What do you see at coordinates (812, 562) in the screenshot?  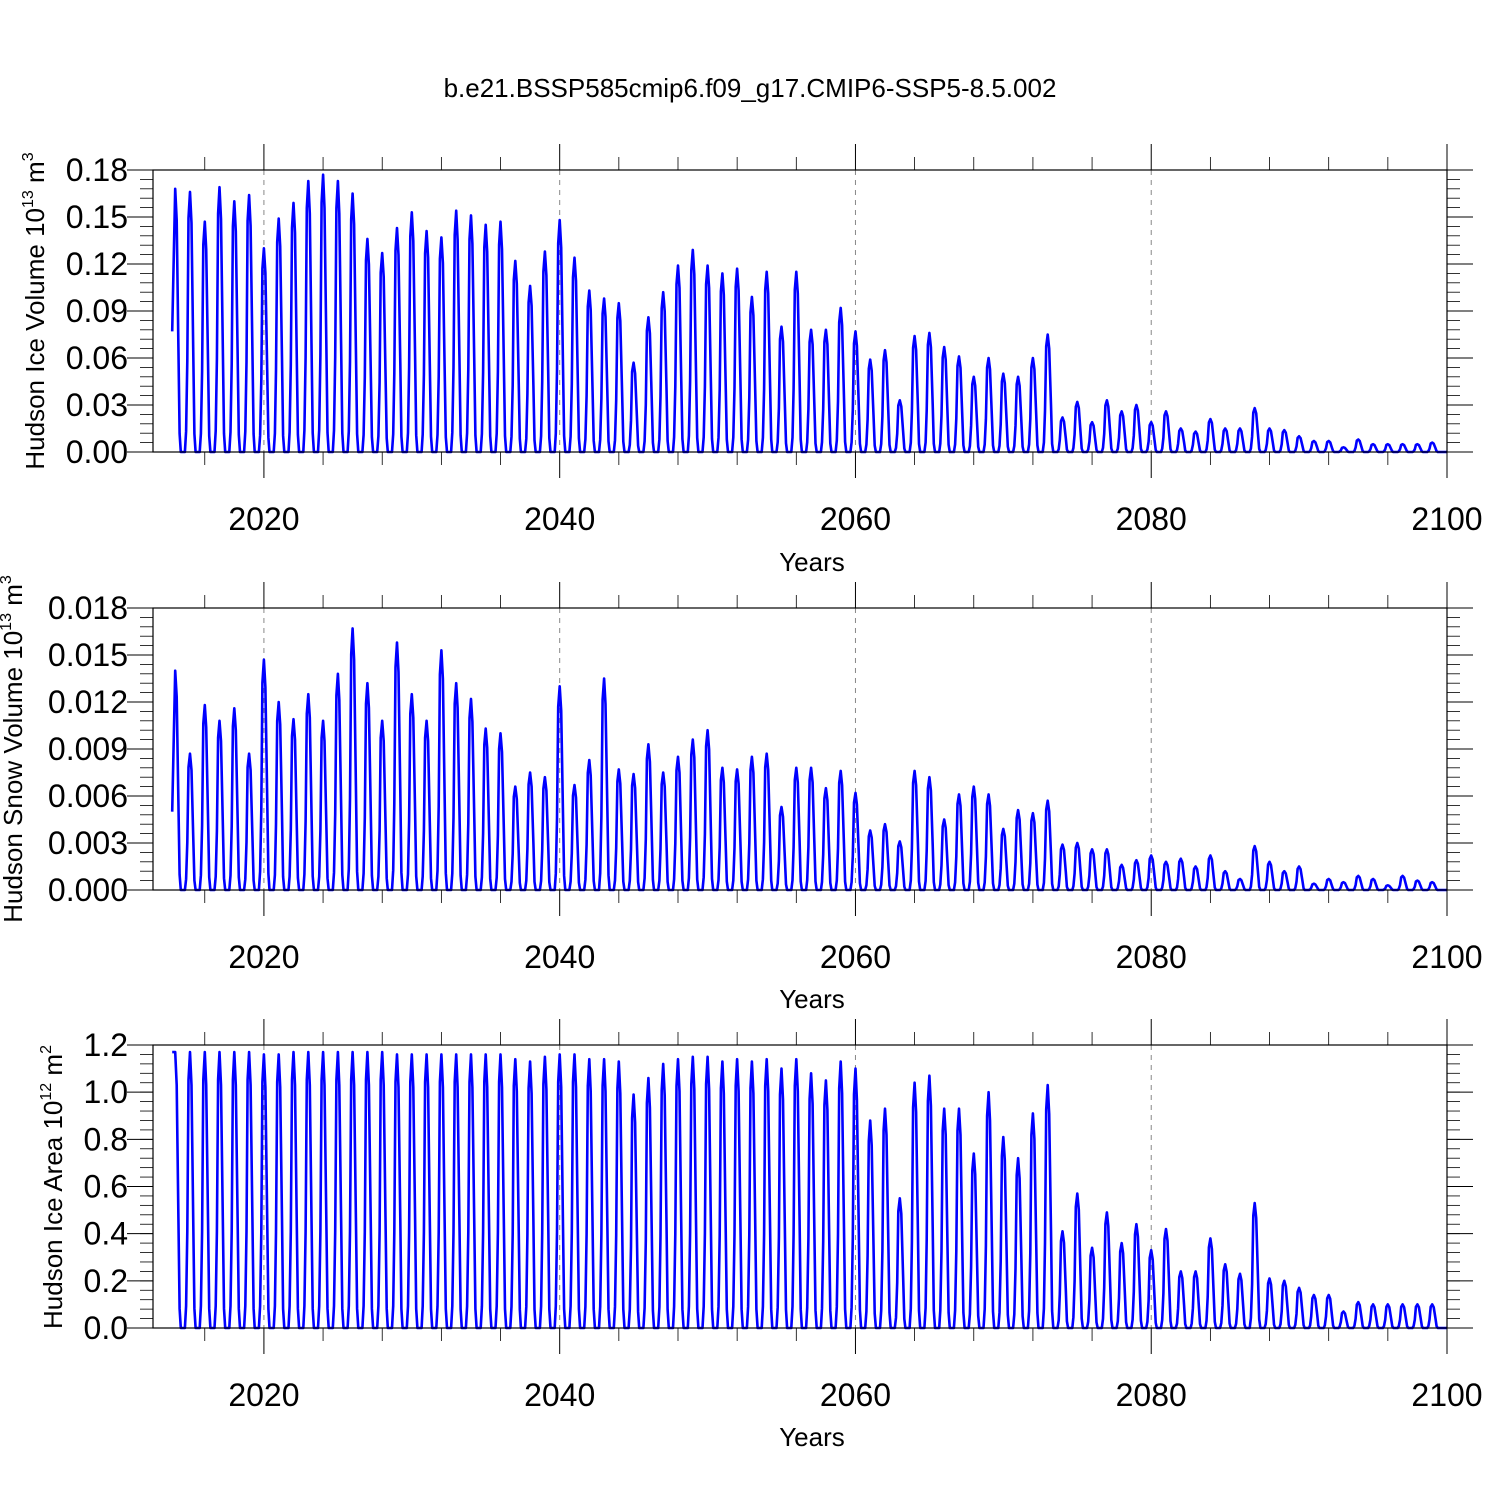 I see `xlabel-ice-volume: Years` at bounding box center [812, 562].